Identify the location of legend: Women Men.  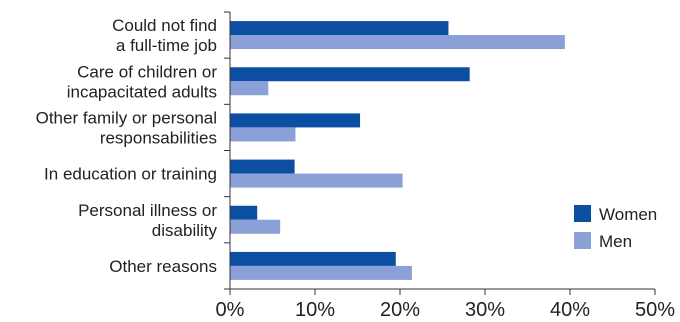
(615, 228).